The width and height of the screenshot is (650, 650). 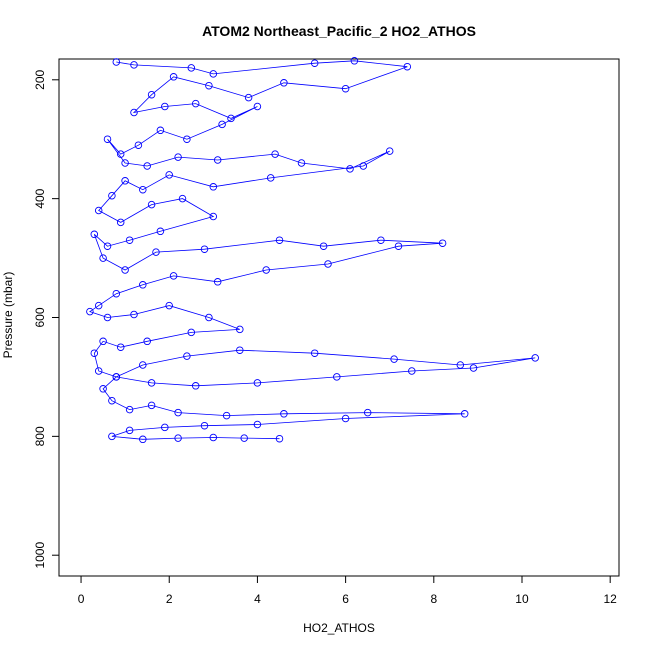 I want to click on x-tick-label: 10, so click(x=522, y=599).